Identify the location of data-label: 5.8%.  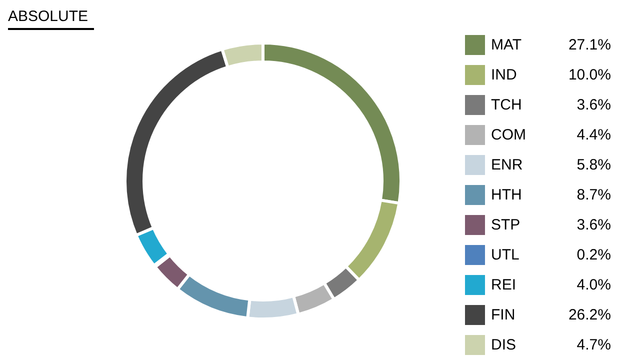
(593, 165).